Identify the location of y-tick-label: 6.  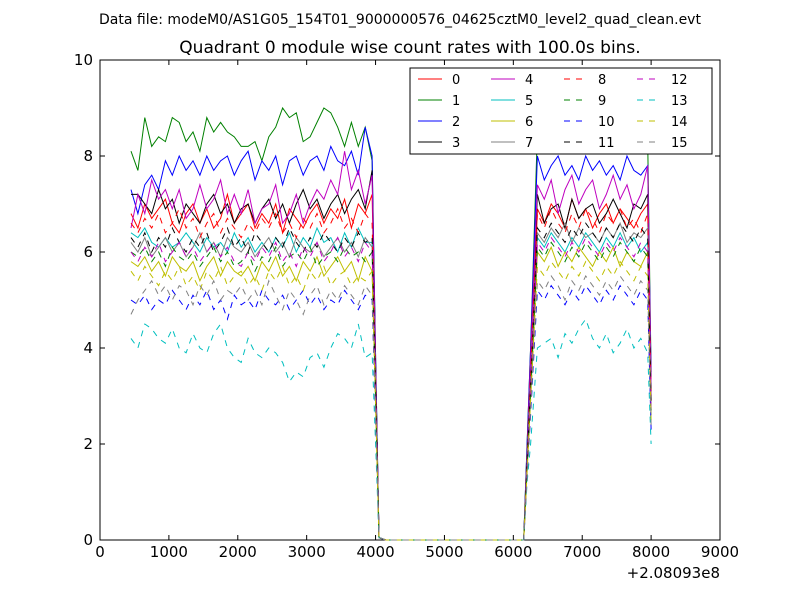
(88, 252).